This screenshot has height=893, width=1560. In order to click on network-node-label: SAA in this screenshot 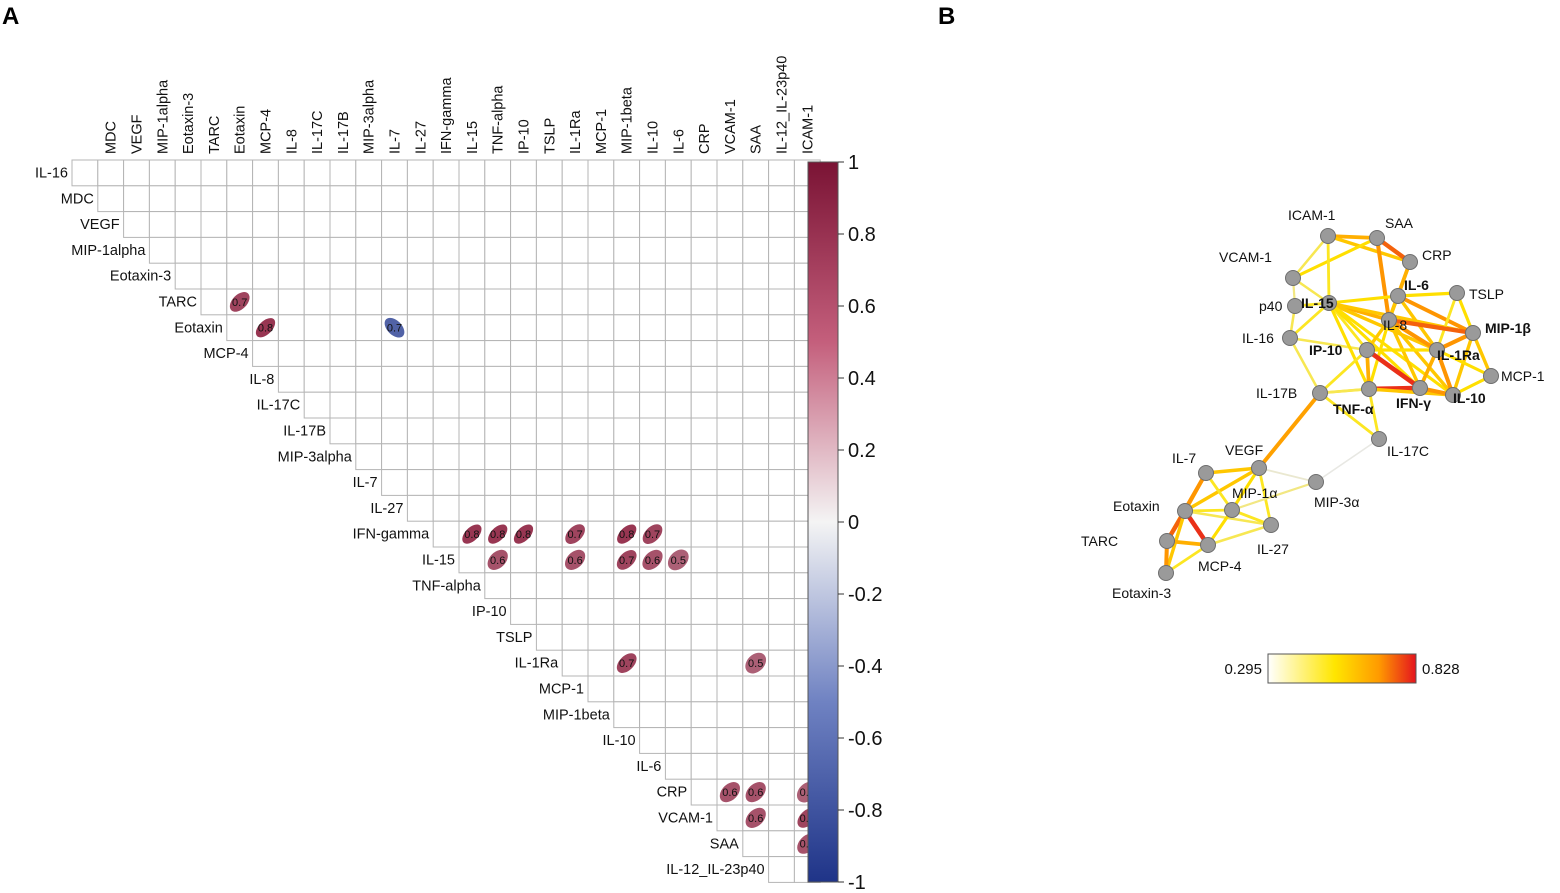, I will do `click(1399, 223)`.